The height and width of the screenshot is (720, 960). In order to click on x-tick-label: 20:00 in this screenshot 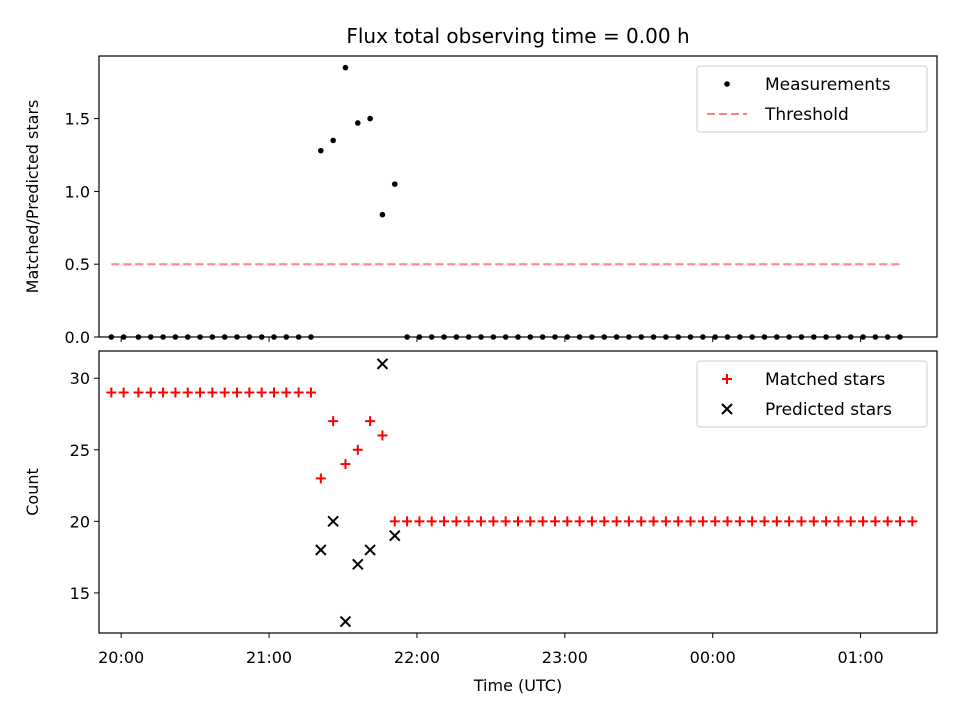, I will do `click(121, 657)`.